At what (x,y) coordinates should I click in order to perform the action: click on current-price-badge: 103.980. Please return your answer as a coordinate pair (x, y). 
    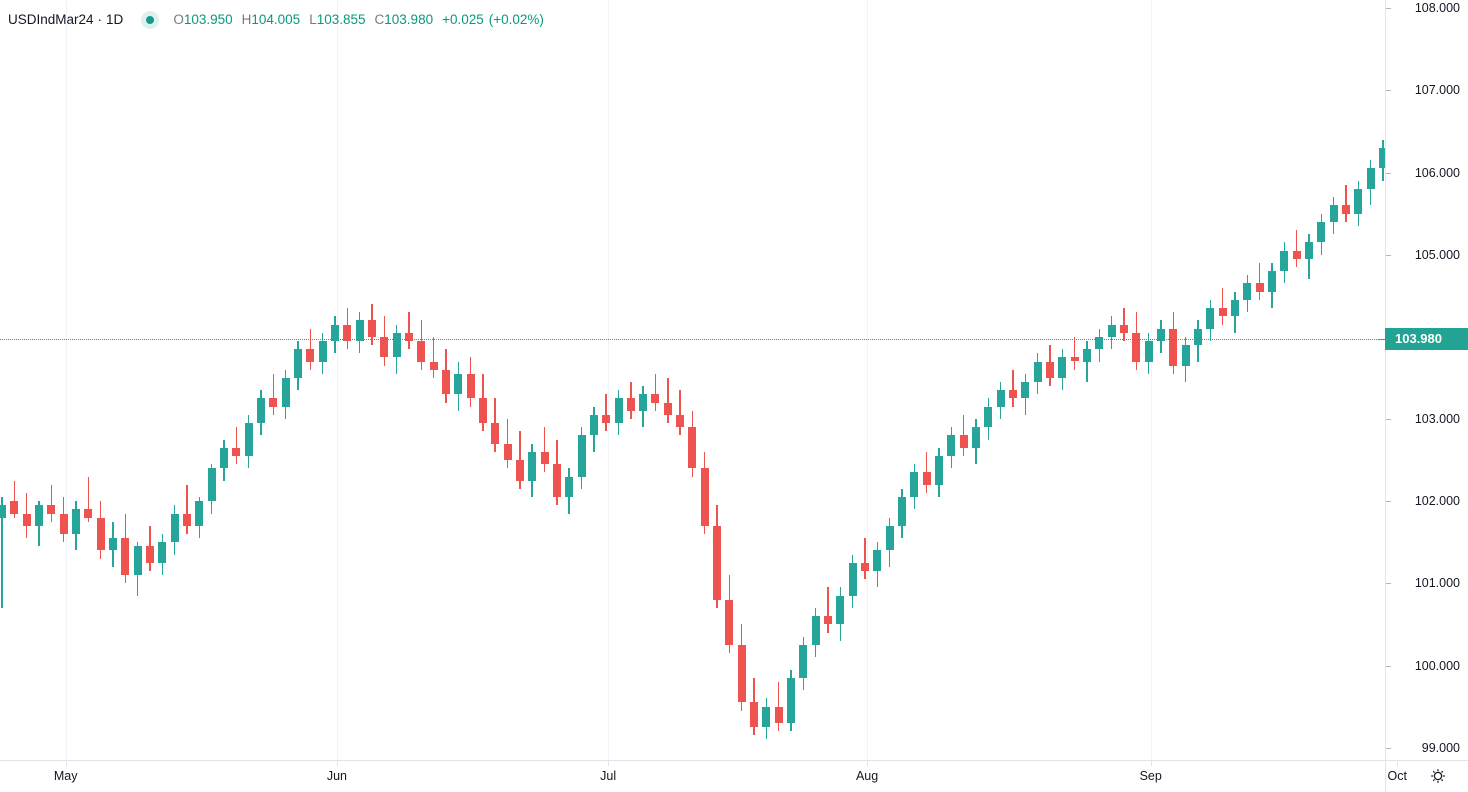
    Looking at the image, I should click on (1423, 338).